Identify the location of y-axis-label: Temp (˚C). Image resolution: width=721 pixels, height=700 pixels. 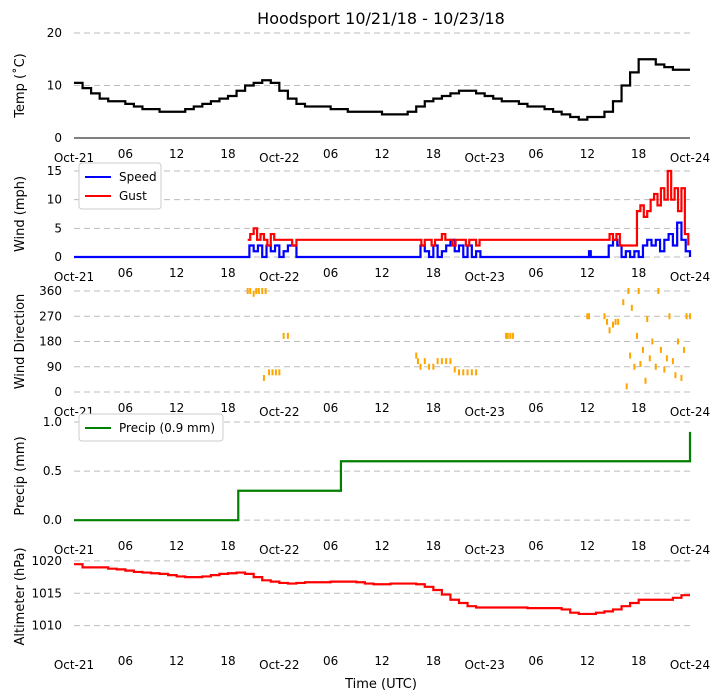
(20, 86).